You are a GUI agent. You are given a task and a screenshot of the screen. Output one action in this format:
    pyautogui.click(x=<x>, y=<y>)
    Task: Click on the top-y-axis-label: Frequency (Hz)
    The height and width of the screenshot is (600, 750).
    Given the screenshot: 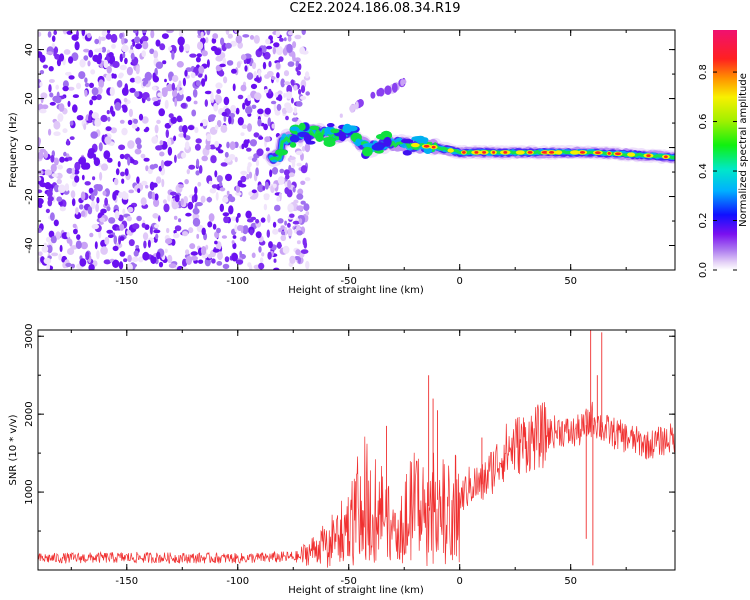 What is the action you would take?
    pyautogui.click(x=13, y=150)
    